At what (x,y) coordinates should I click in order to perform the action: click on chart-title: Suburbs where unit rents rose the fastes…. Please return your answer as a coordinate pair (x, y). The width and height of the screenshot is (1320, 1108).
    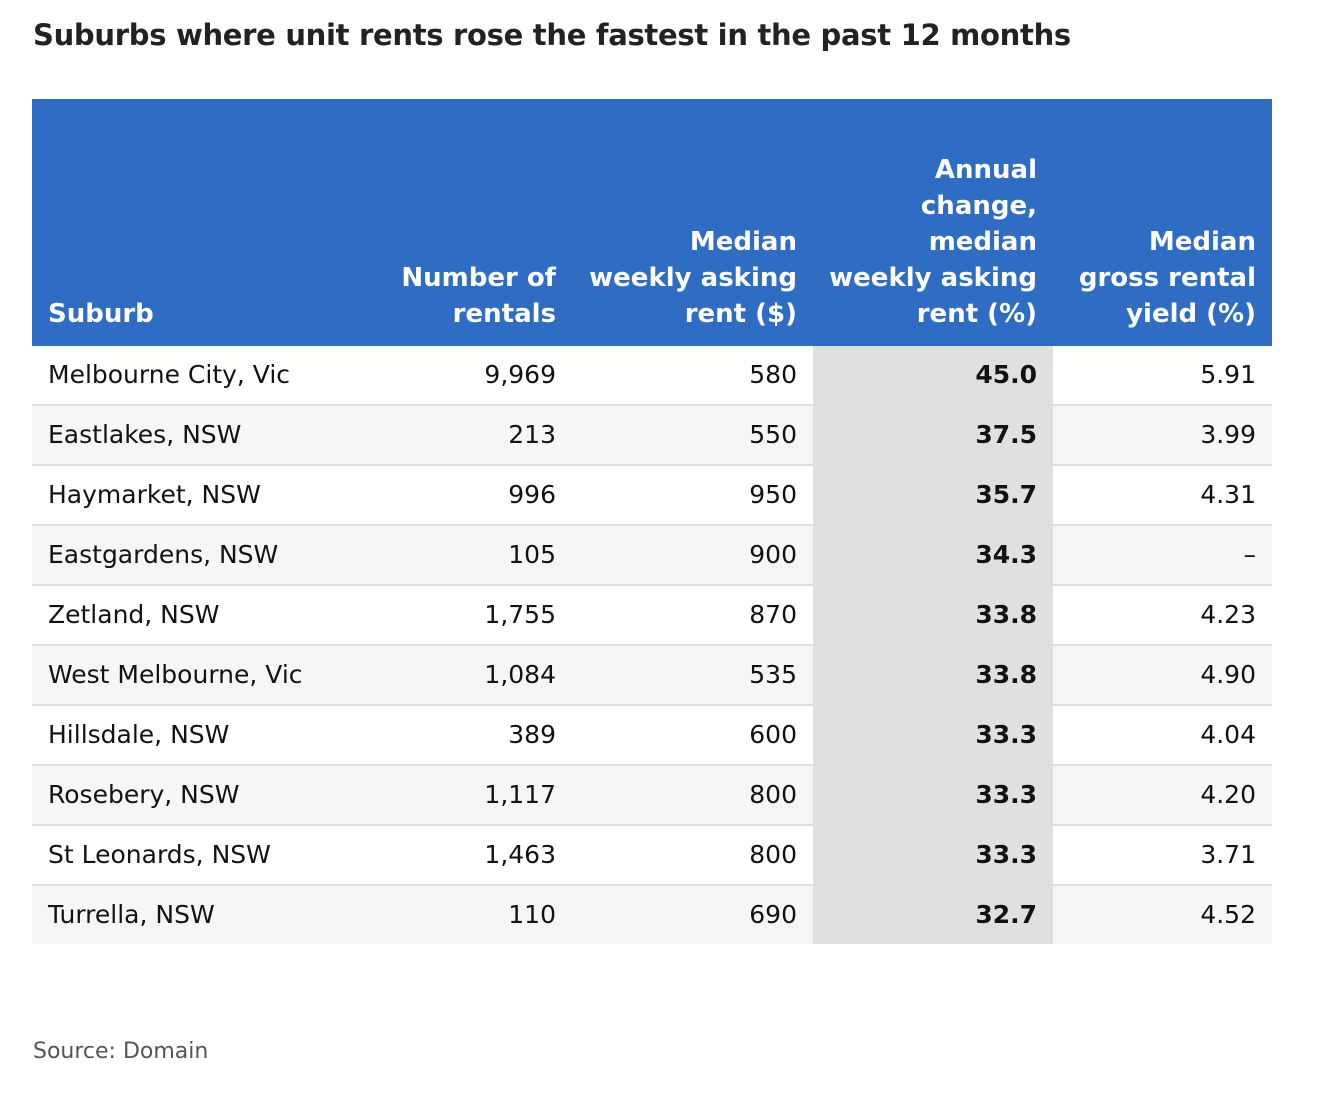
    Looking at the image, I should click on (552, 35).